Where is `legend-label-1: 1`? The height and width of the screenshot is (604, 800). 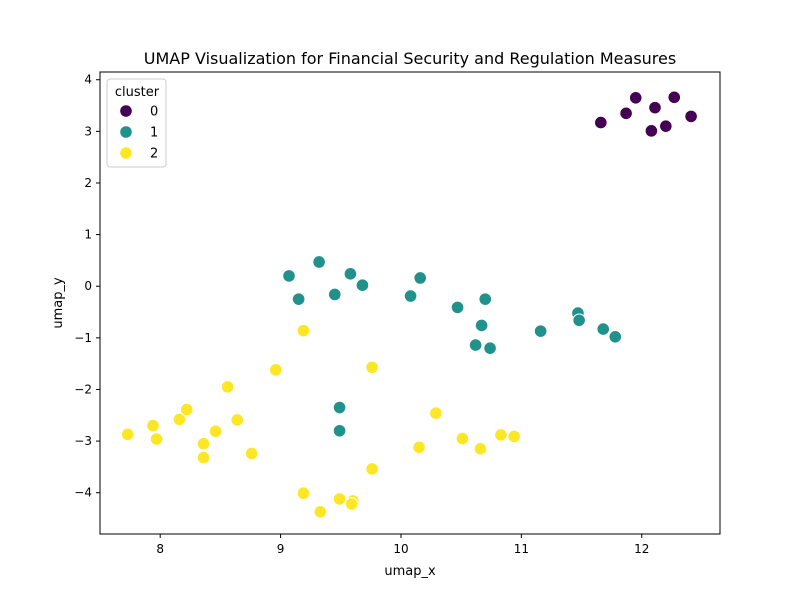 legend-label-1: 1 is located at coordinates (154, 133).